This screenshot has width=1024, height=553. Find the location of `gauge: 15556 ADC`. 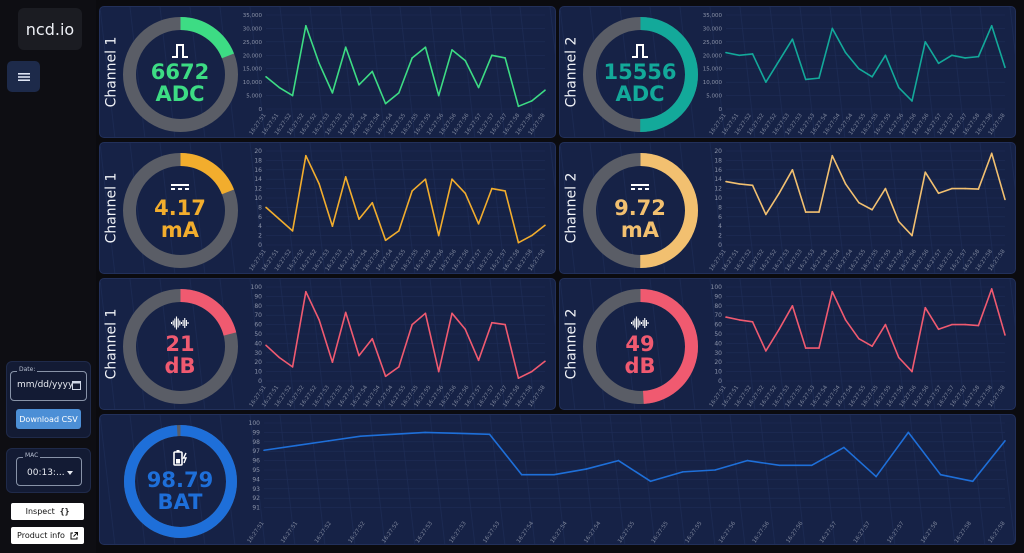

gauge: 15556 ADC is located at coordinates (640, 74).